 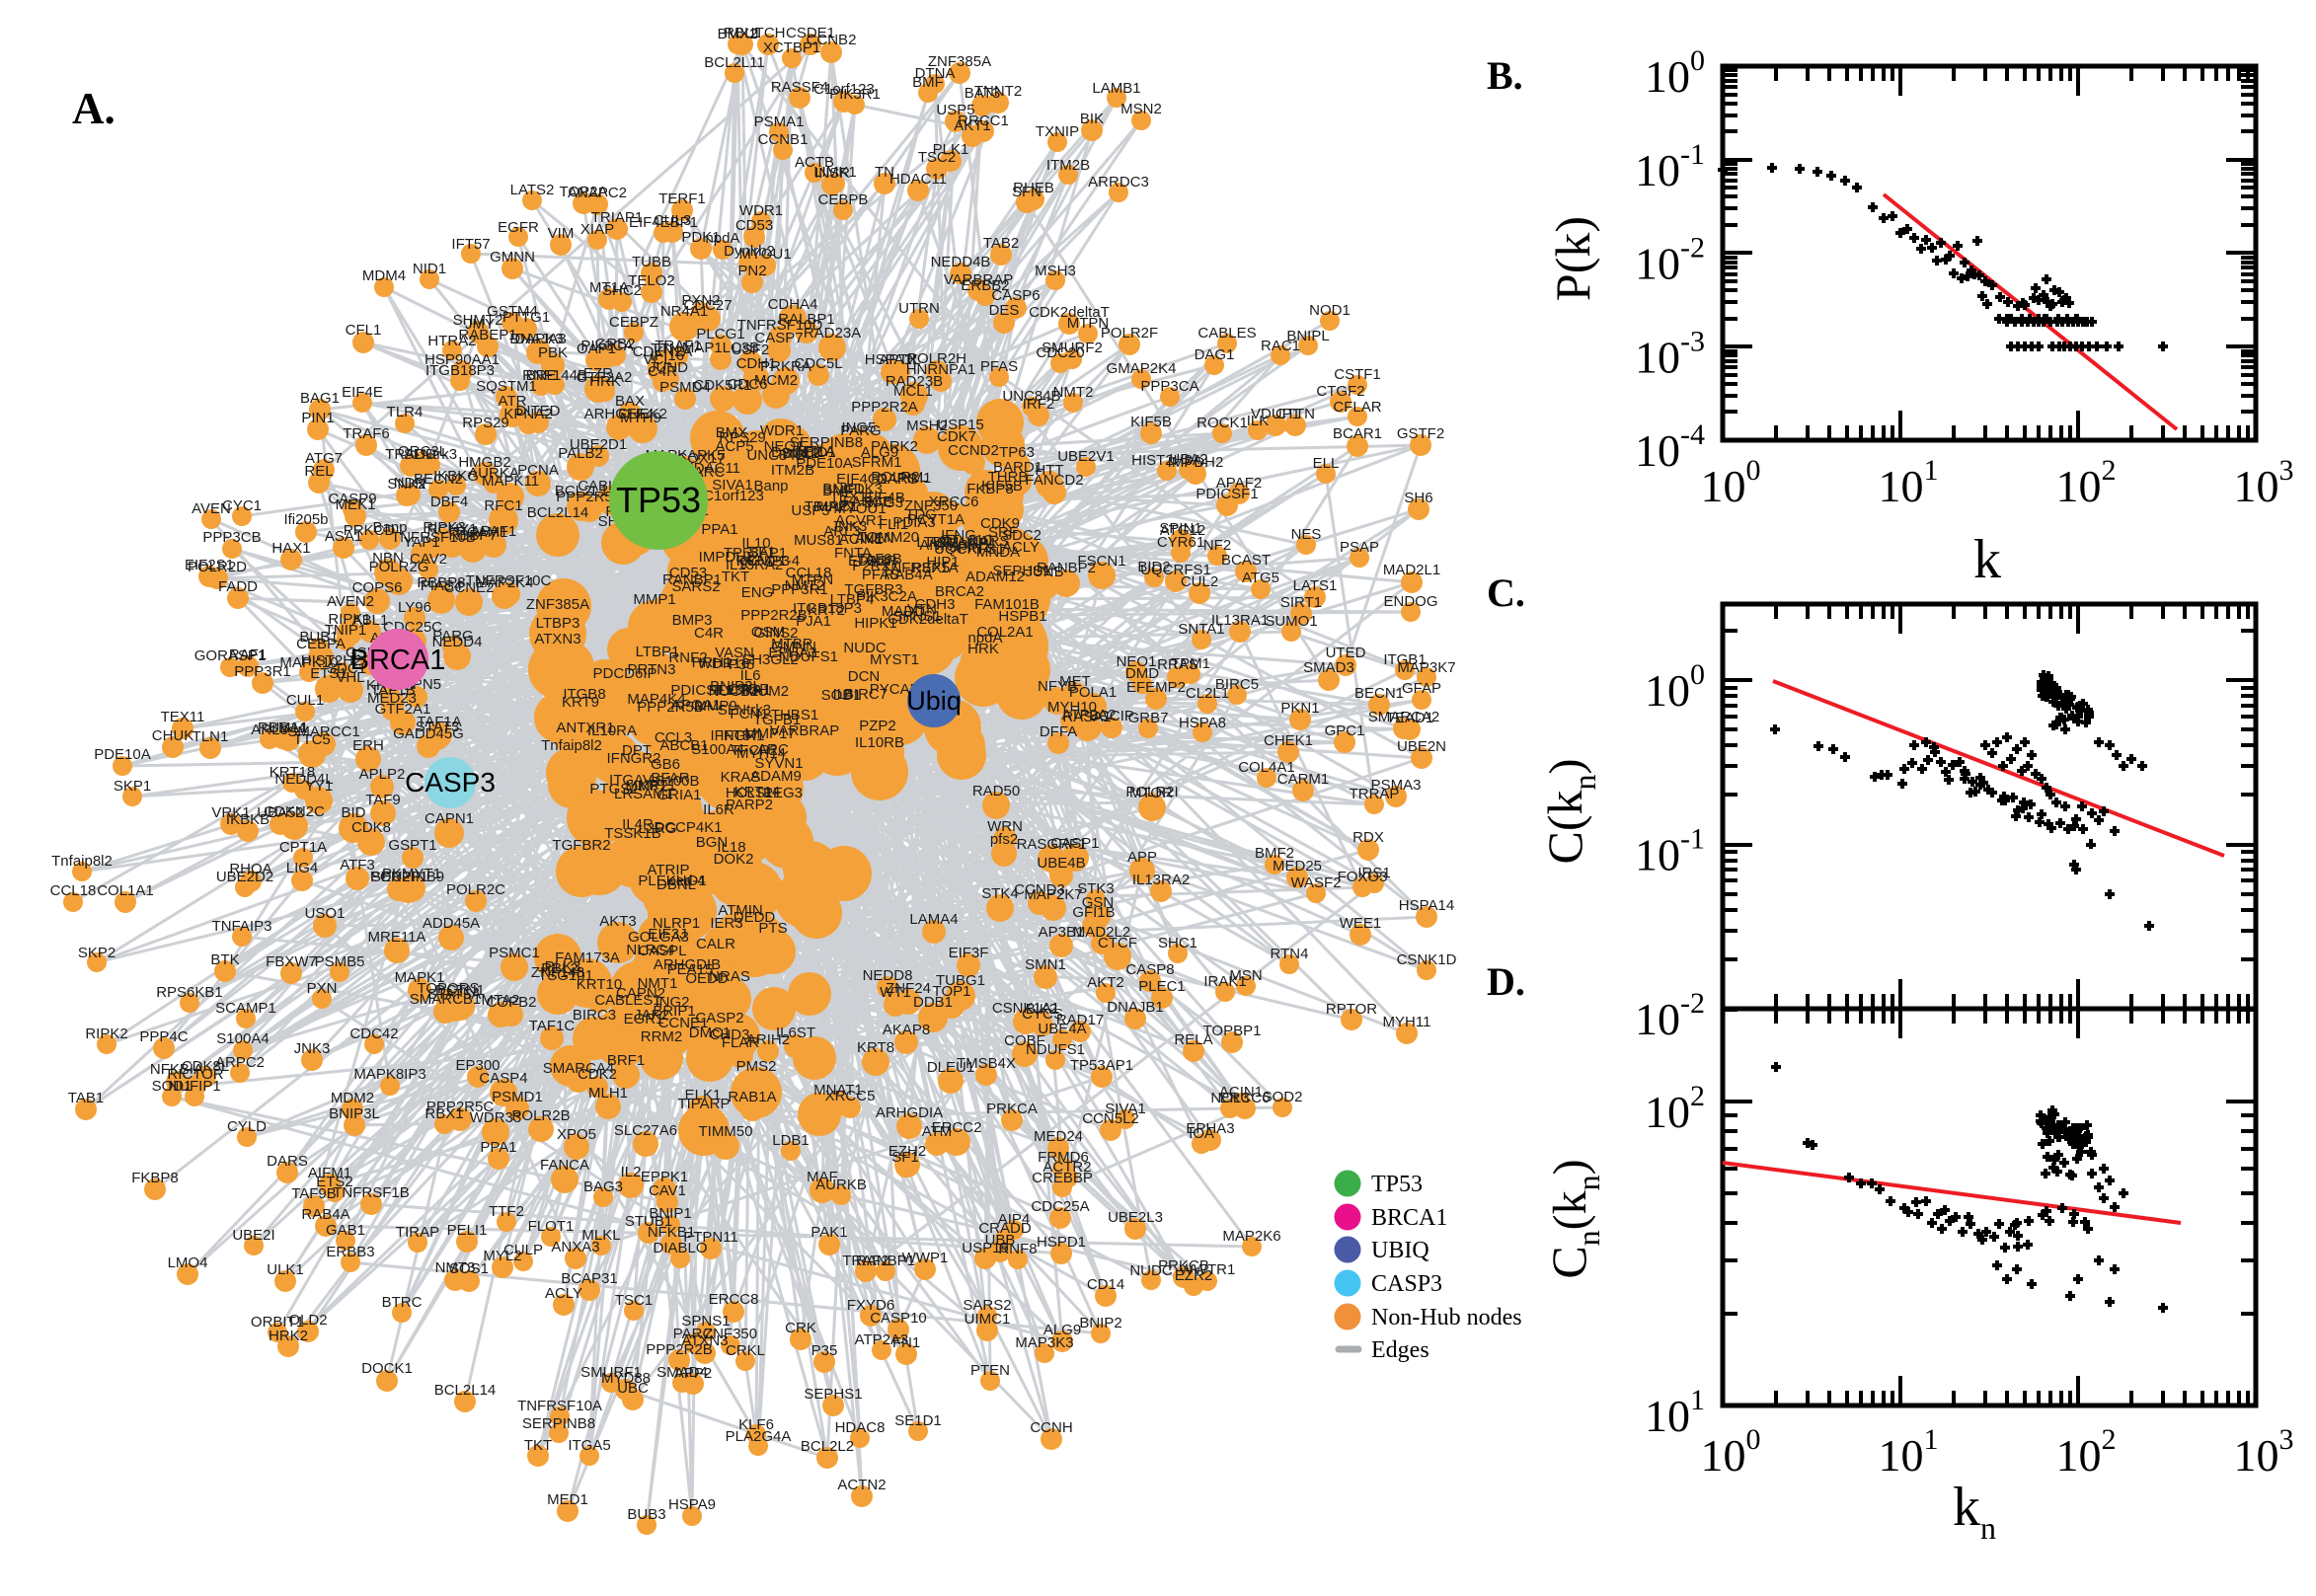 What do you see at coordinates (813, 579) in the screenshot?
I see `svg-text: MTPN` at bounding box center [813, 579].